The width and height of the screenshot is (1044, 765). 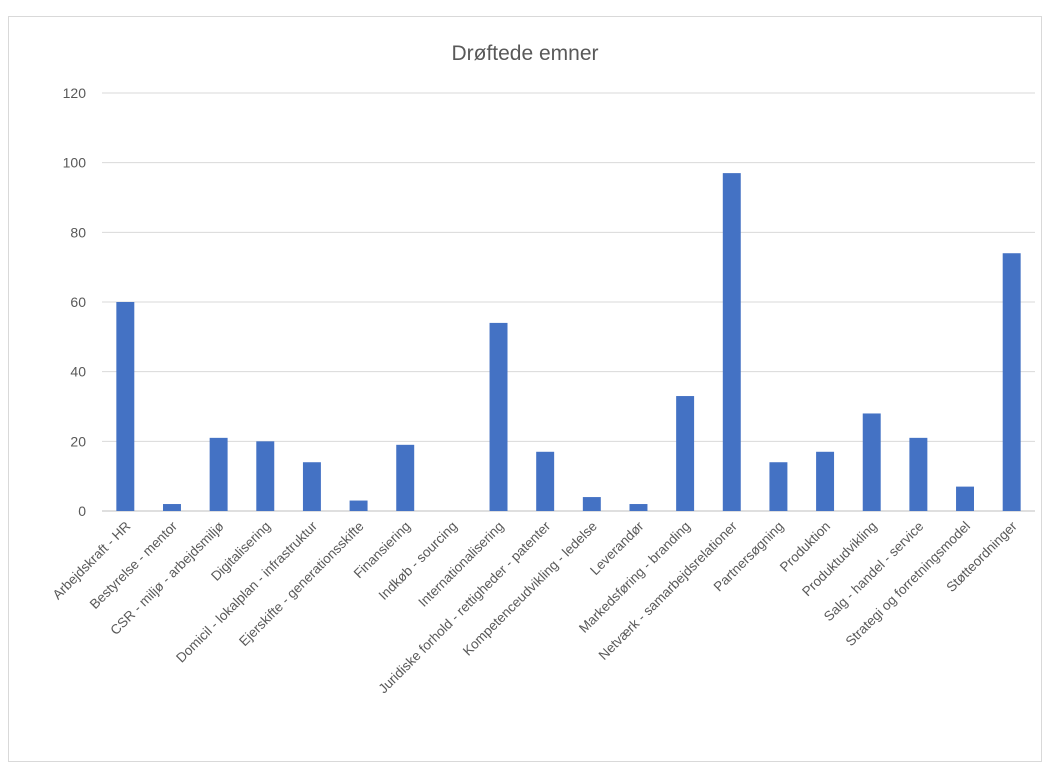 I want to click on x-tick-label: Indkøb - sourcing, so click(x=418, y=561).